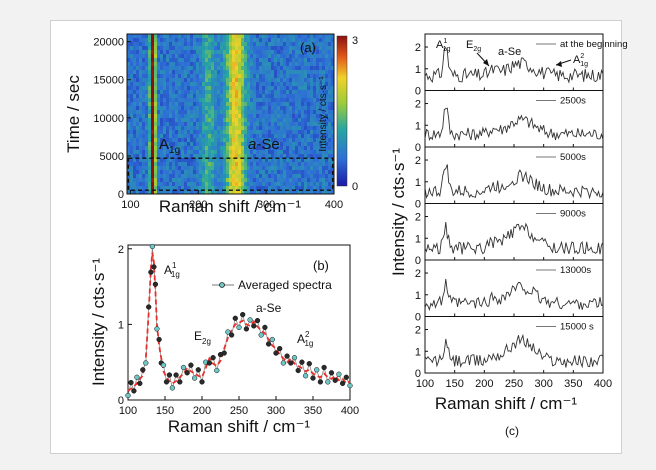 The height and width of the screenshot is (470, 656). Describe the element at coordinates (202, 411) in the screenshot. I see `spectrum-b-xtick-label: 200` at that location.